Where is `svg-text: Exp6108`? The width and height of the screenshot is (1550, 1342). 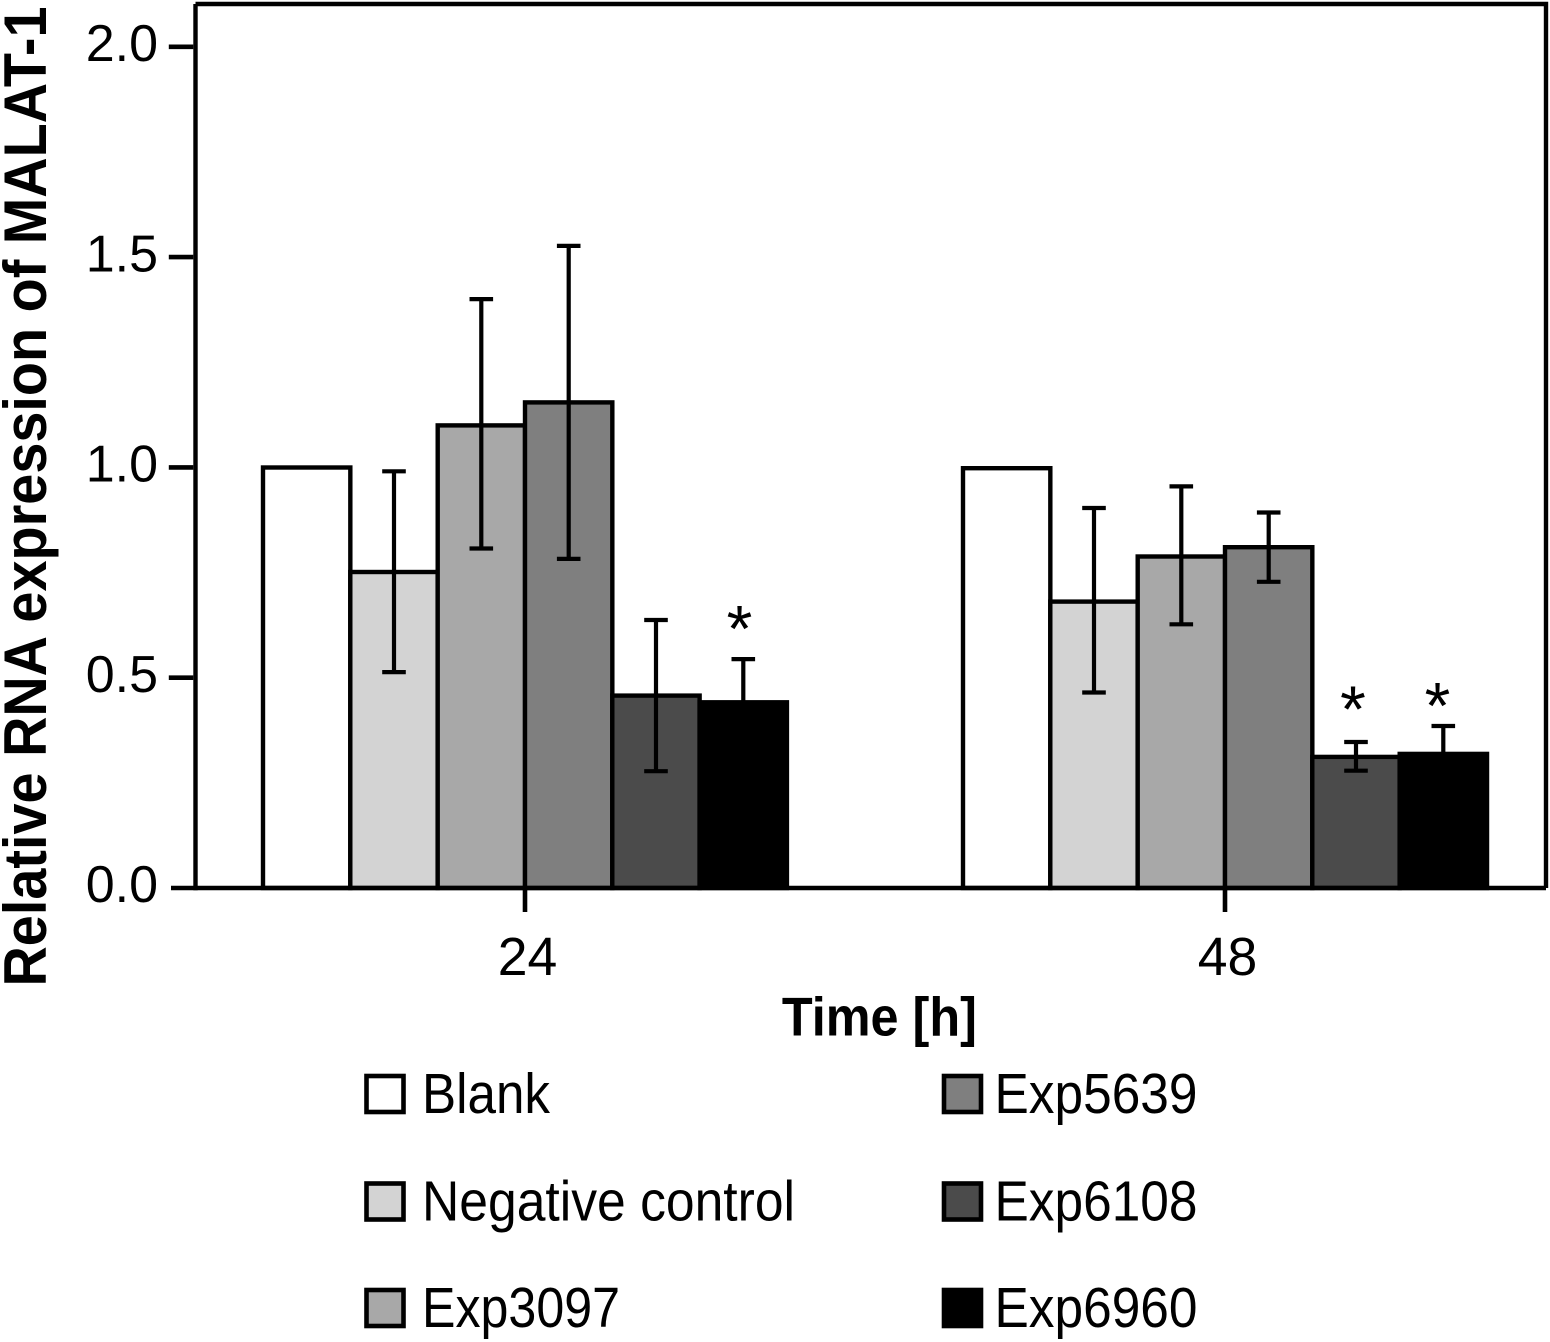 svg-text: Exp6108 is located at coordinates (1096, 1202).